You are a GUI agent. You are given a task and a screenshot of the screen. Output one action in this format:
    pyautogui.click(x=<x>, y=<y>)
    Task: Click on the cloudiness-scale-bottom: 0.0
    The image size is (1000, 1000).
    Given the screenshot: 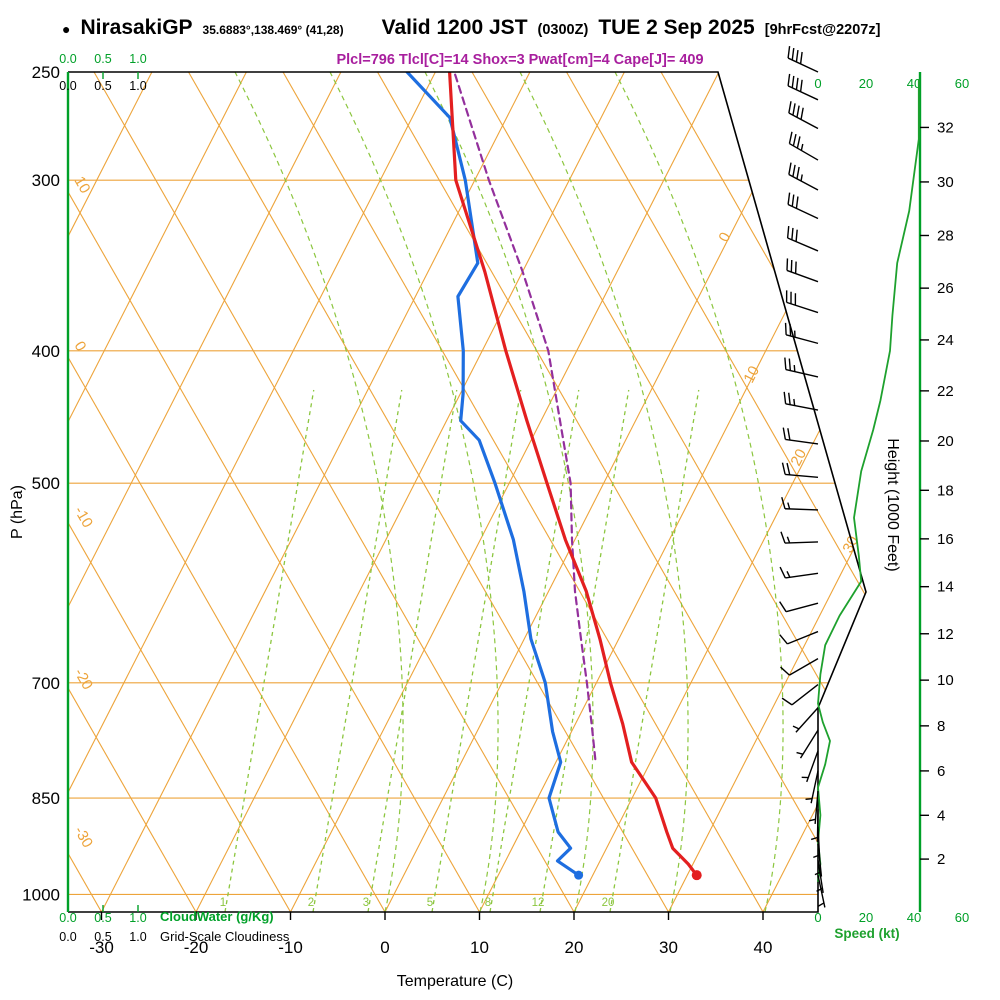 What is the action you would take?
    pyautogui.click(x=67, y=937)
    